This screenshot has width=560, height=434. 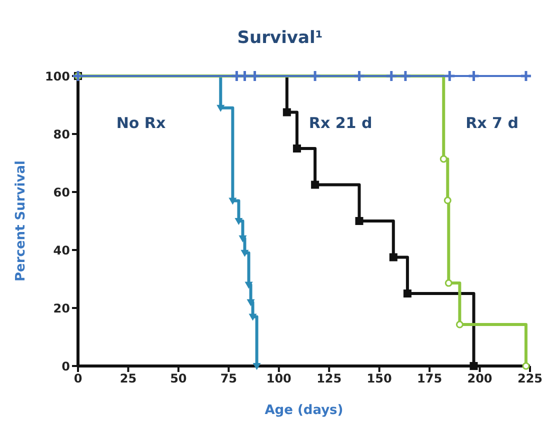 I want to click on x-tick-label: 50, so click(x=178, y=379).